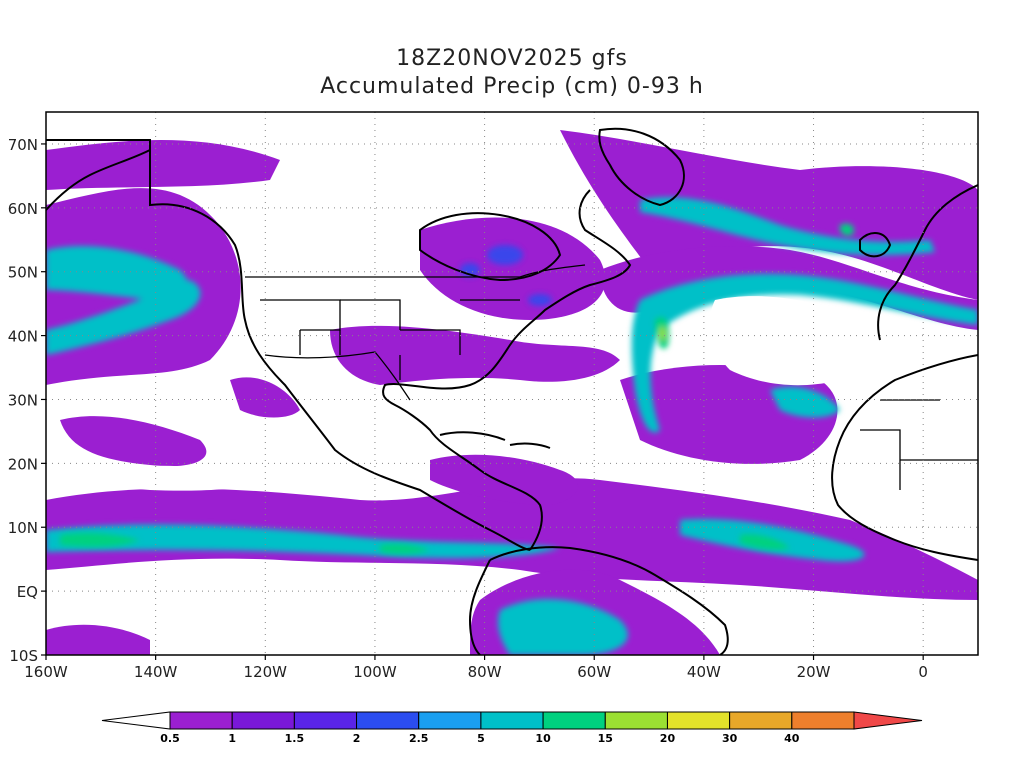 The image size is (1024, 768). Describe the element at coordinates (23, 337) in the screenshot. I see `lat-label: 40N` at that location.